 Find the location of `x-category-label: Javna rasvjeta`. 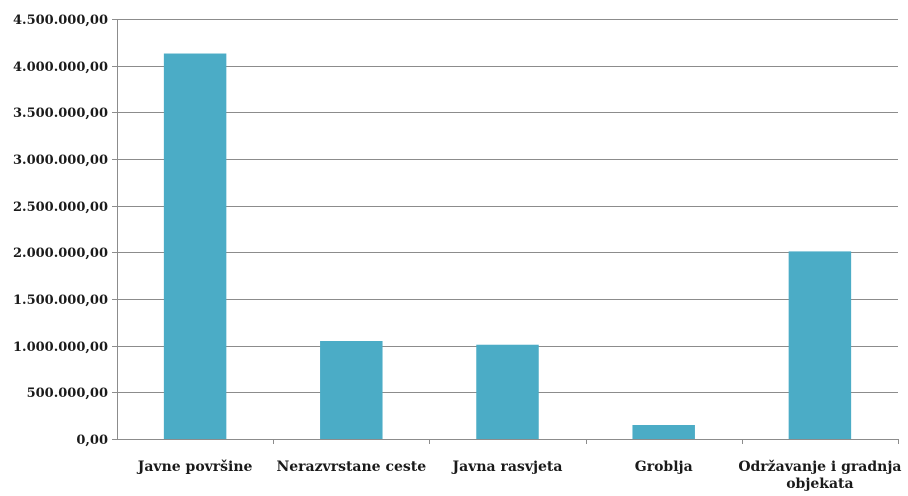

x-category-label: Javna rasvjeta is located at coordinates (507, 467).